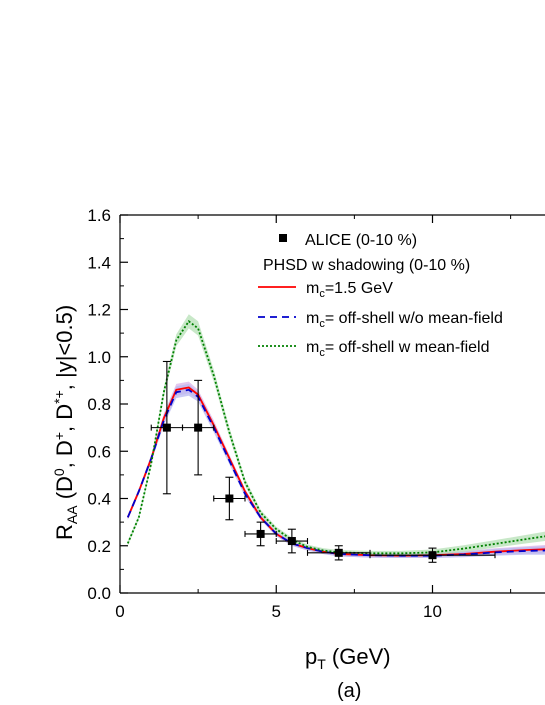 The image size is (545, 705). I want to click on y-tick-label: 0.0, so click(99, 593).